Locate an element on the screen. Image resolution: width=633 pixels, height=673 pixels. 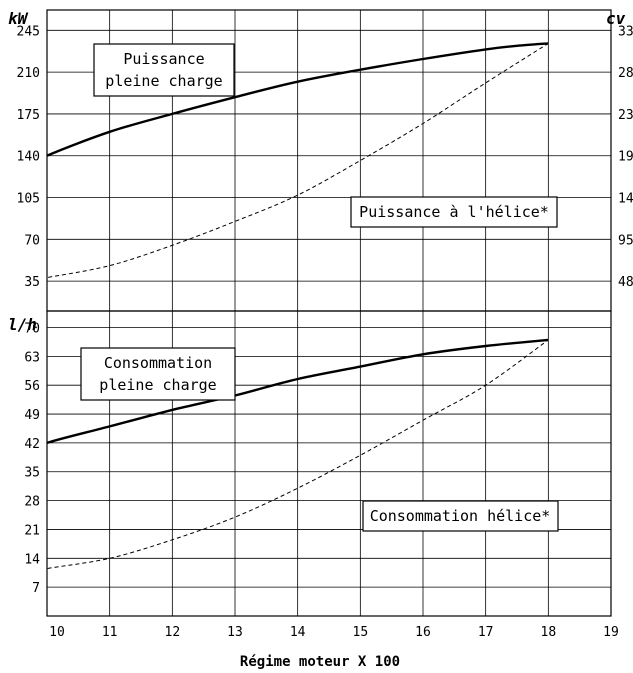
x-axis-title: Régime moteur X 100 is located at coordinates (320, 662).